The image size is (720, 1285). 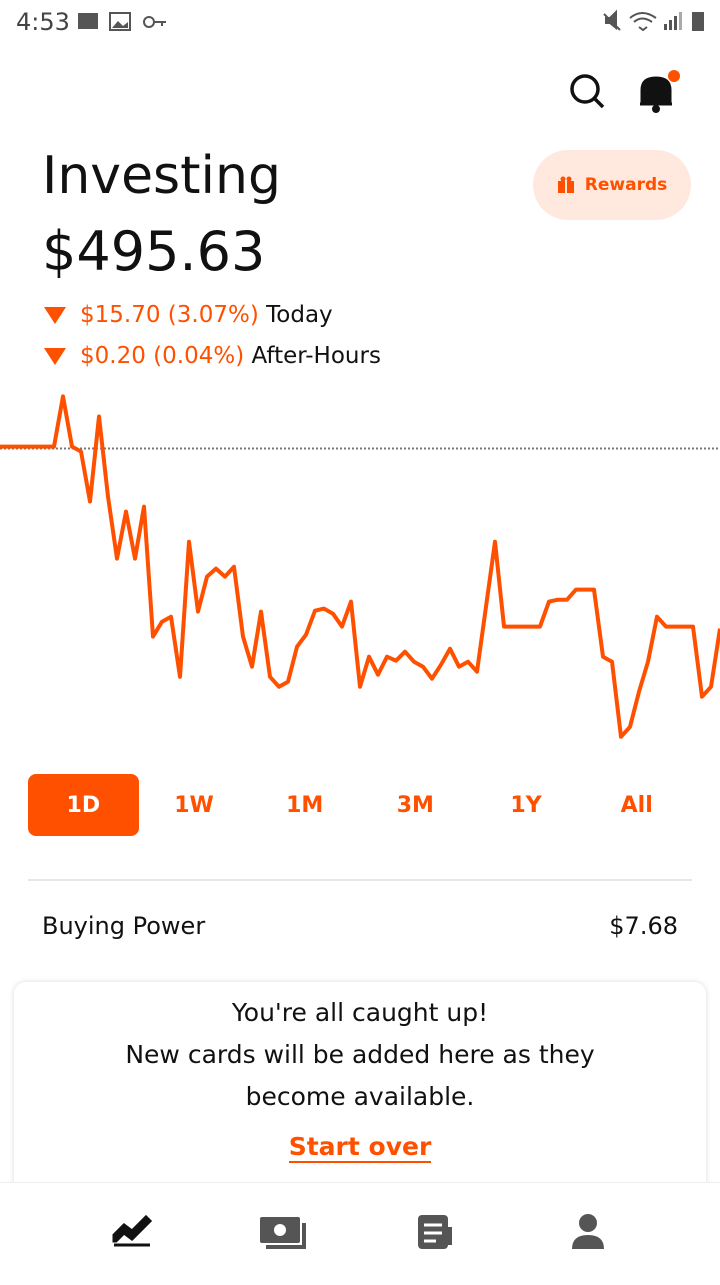 I want to click on card-text: become available., so click(x=360, y=1096).